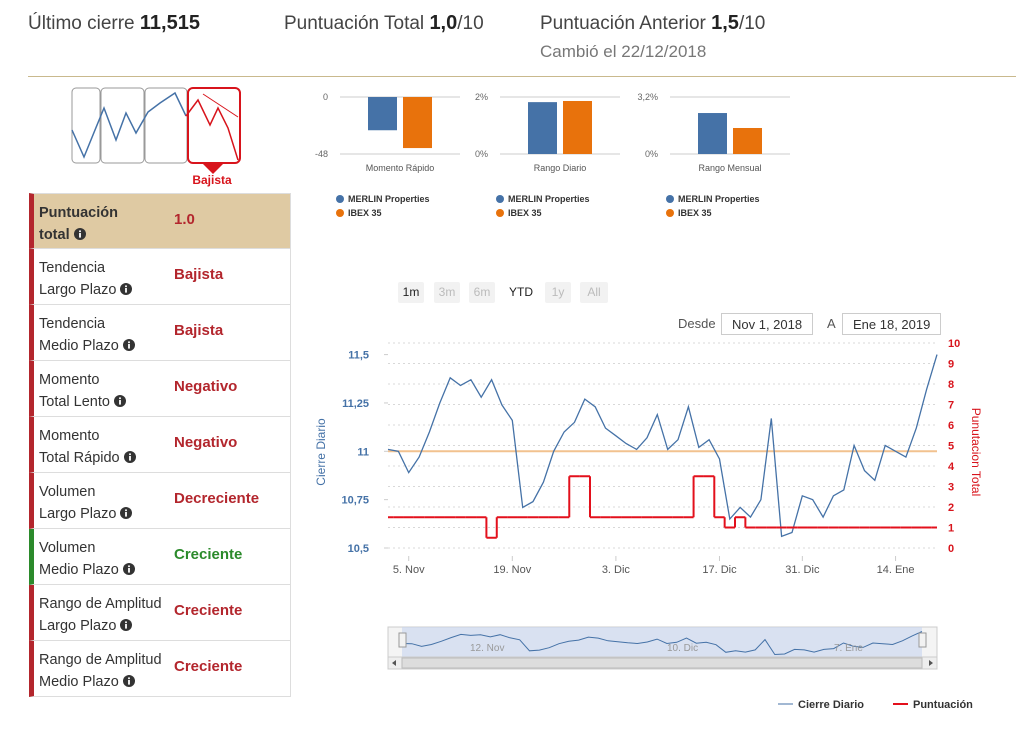  I want to click on x-tick-label: 3. Dic, so click(616, 570).